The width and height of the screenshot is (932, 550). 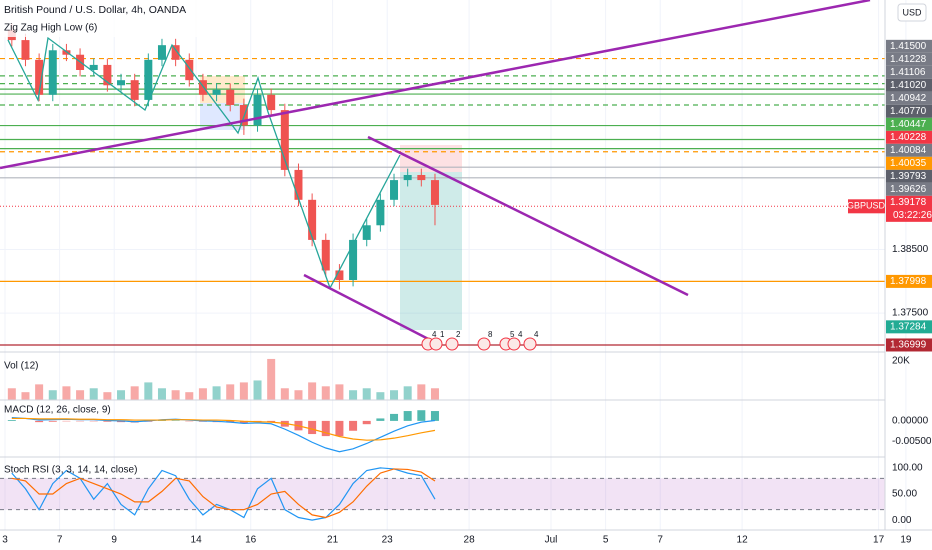 What do you see at coordinates (333, 540) in the screenshot?
I see `x-tick-label: 21` at bounding box center [333, 540].